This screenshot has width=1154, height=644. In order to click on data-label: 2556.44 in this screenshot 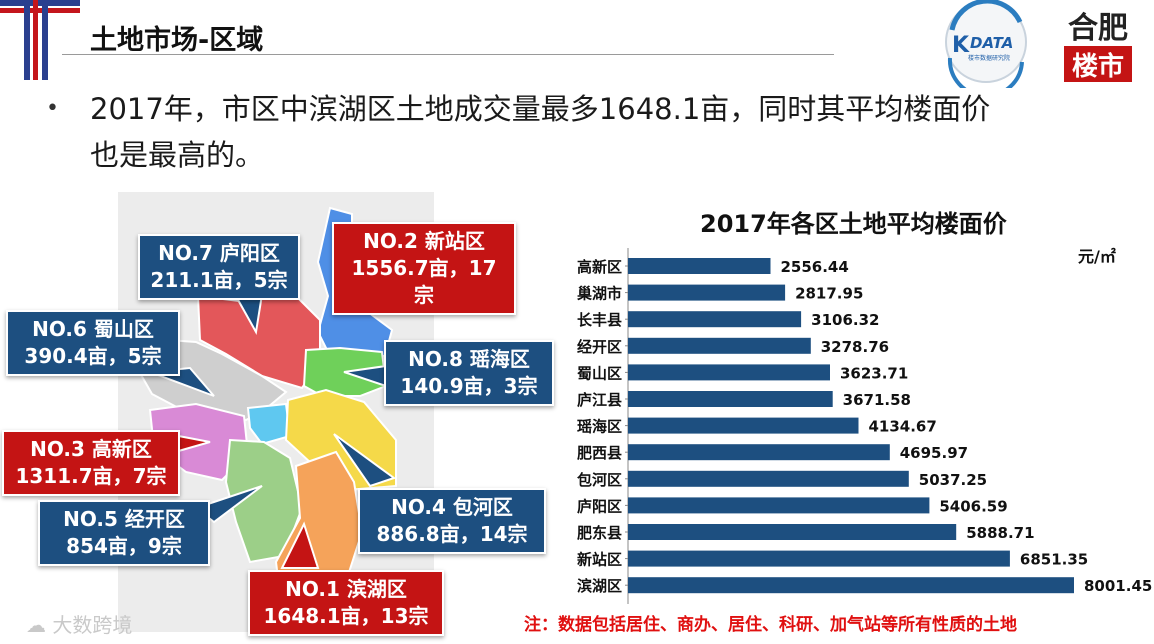, I will do `click(814, 267)`.